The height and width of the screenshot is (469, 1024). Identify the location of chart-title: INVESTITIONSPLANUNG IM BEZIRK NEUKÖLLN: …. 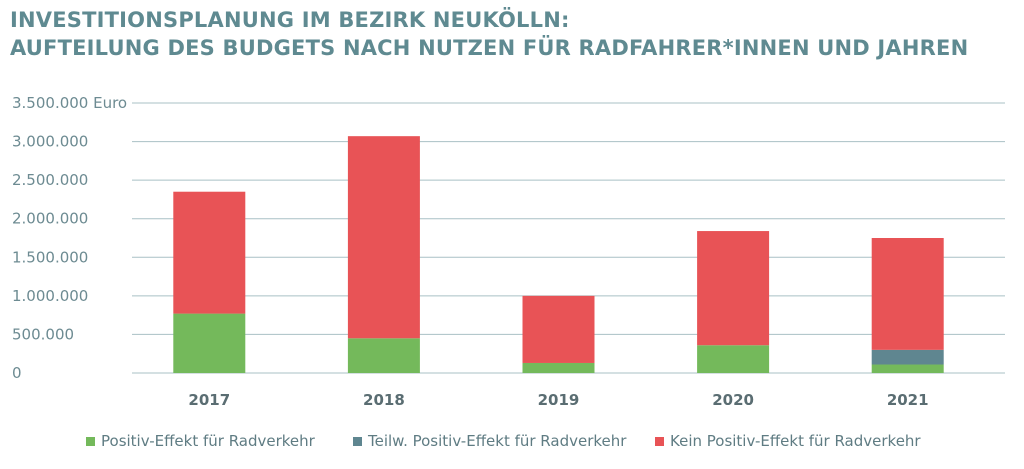
(489, 34).